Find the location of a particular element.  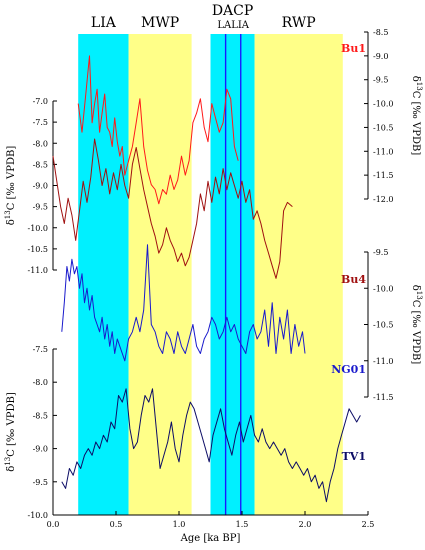

y-tick-label: -7.0 is located at coordinates (40, 101).